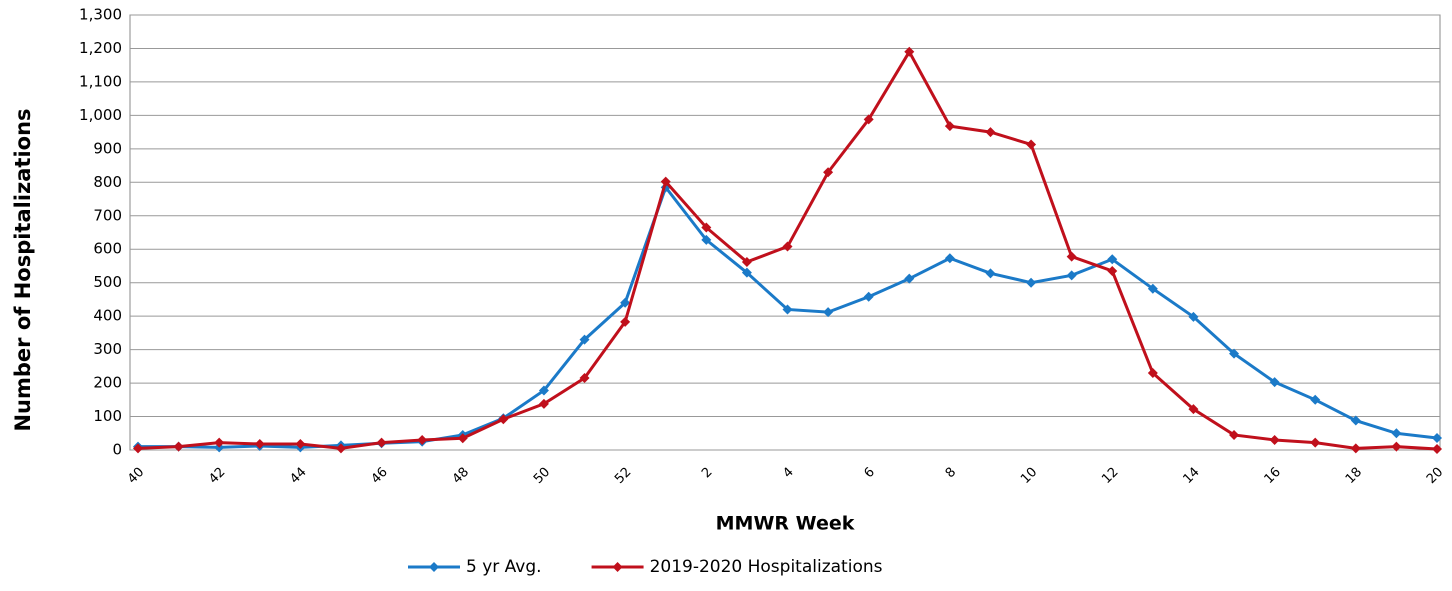 Image resolution: width=1452 pixels, height=591 pixels. What do you see at coordinates (1191, 476) in the screenshot?
I see `x-tick-label: 14` at bounding box center [1191, 476].